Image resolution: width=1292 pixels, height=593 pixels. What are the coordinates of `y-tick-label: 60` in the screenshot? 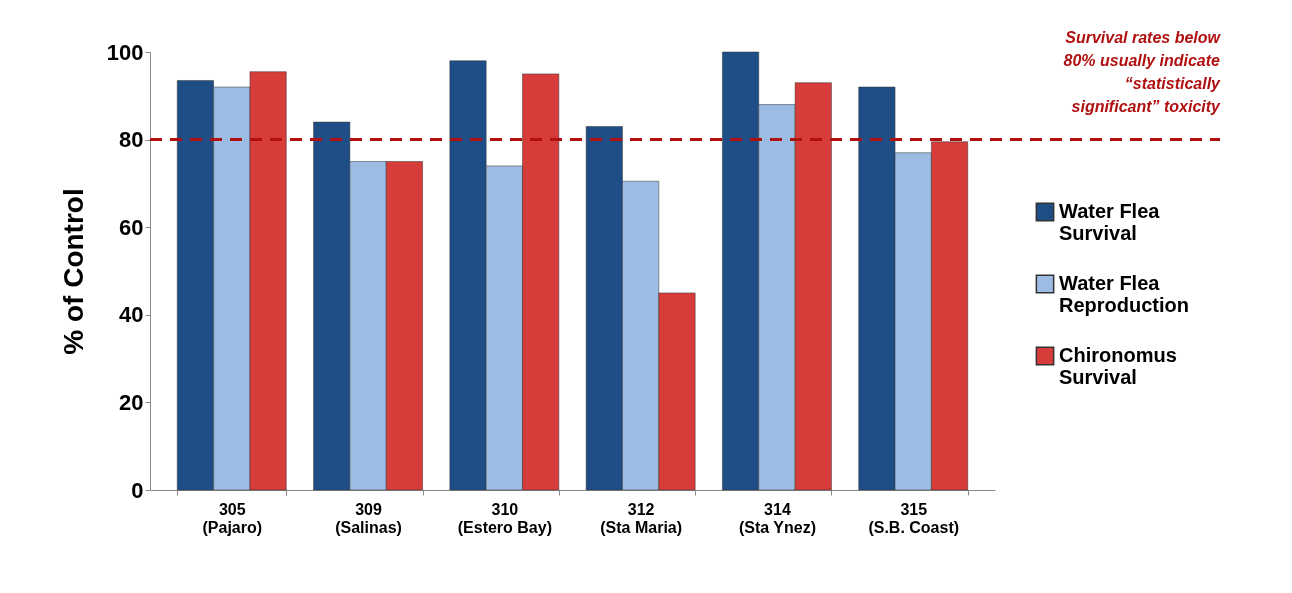 It's located at (131, 227).